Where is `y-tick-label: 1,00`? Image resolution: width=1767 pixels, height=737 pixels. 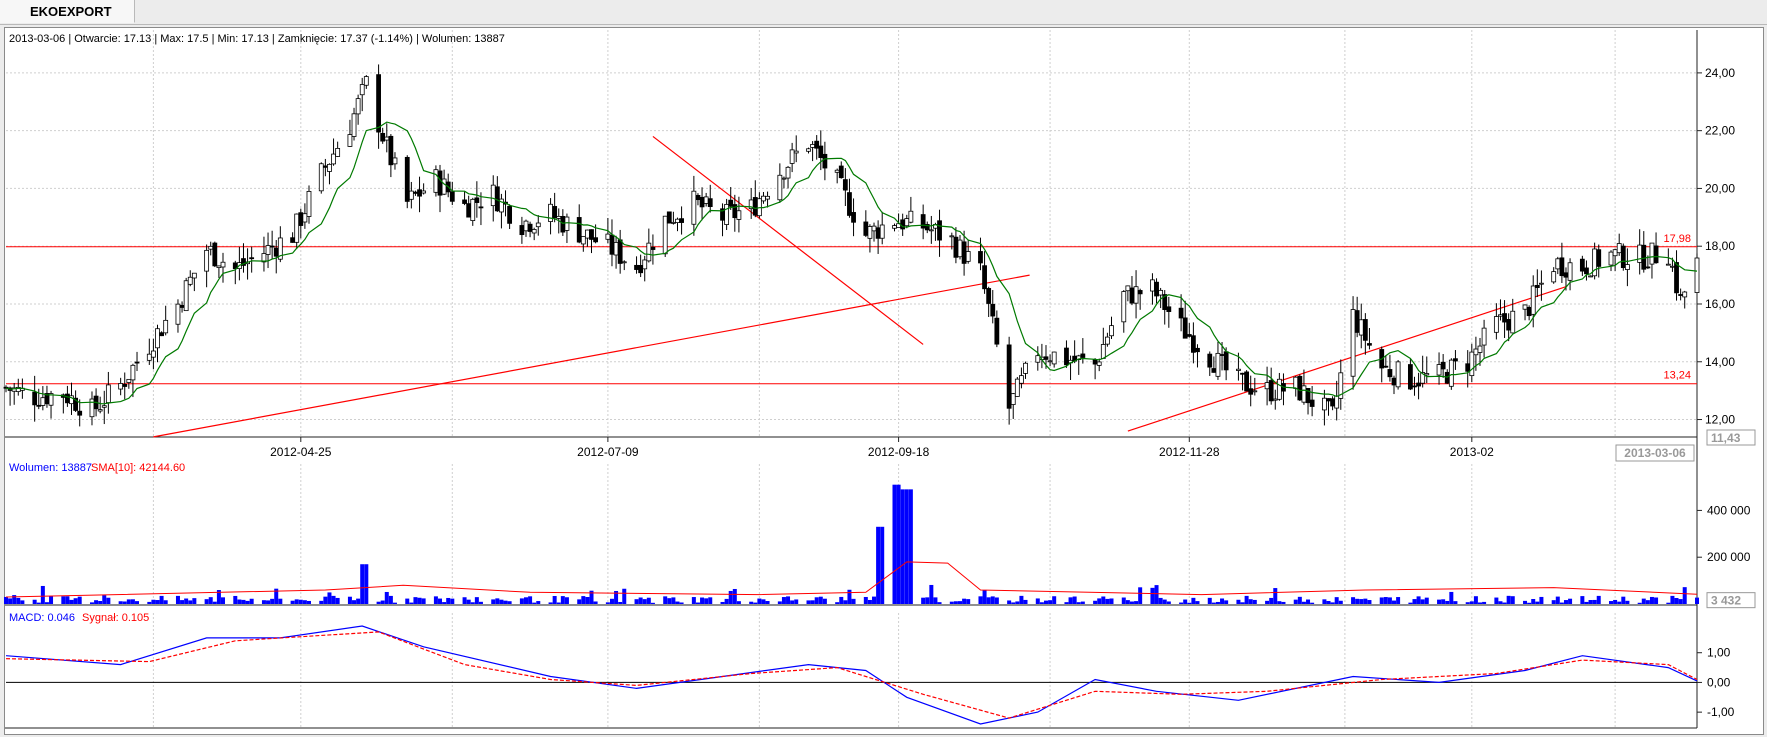
y-tick-label: 1,00 is located at coordinates (1719, 653).